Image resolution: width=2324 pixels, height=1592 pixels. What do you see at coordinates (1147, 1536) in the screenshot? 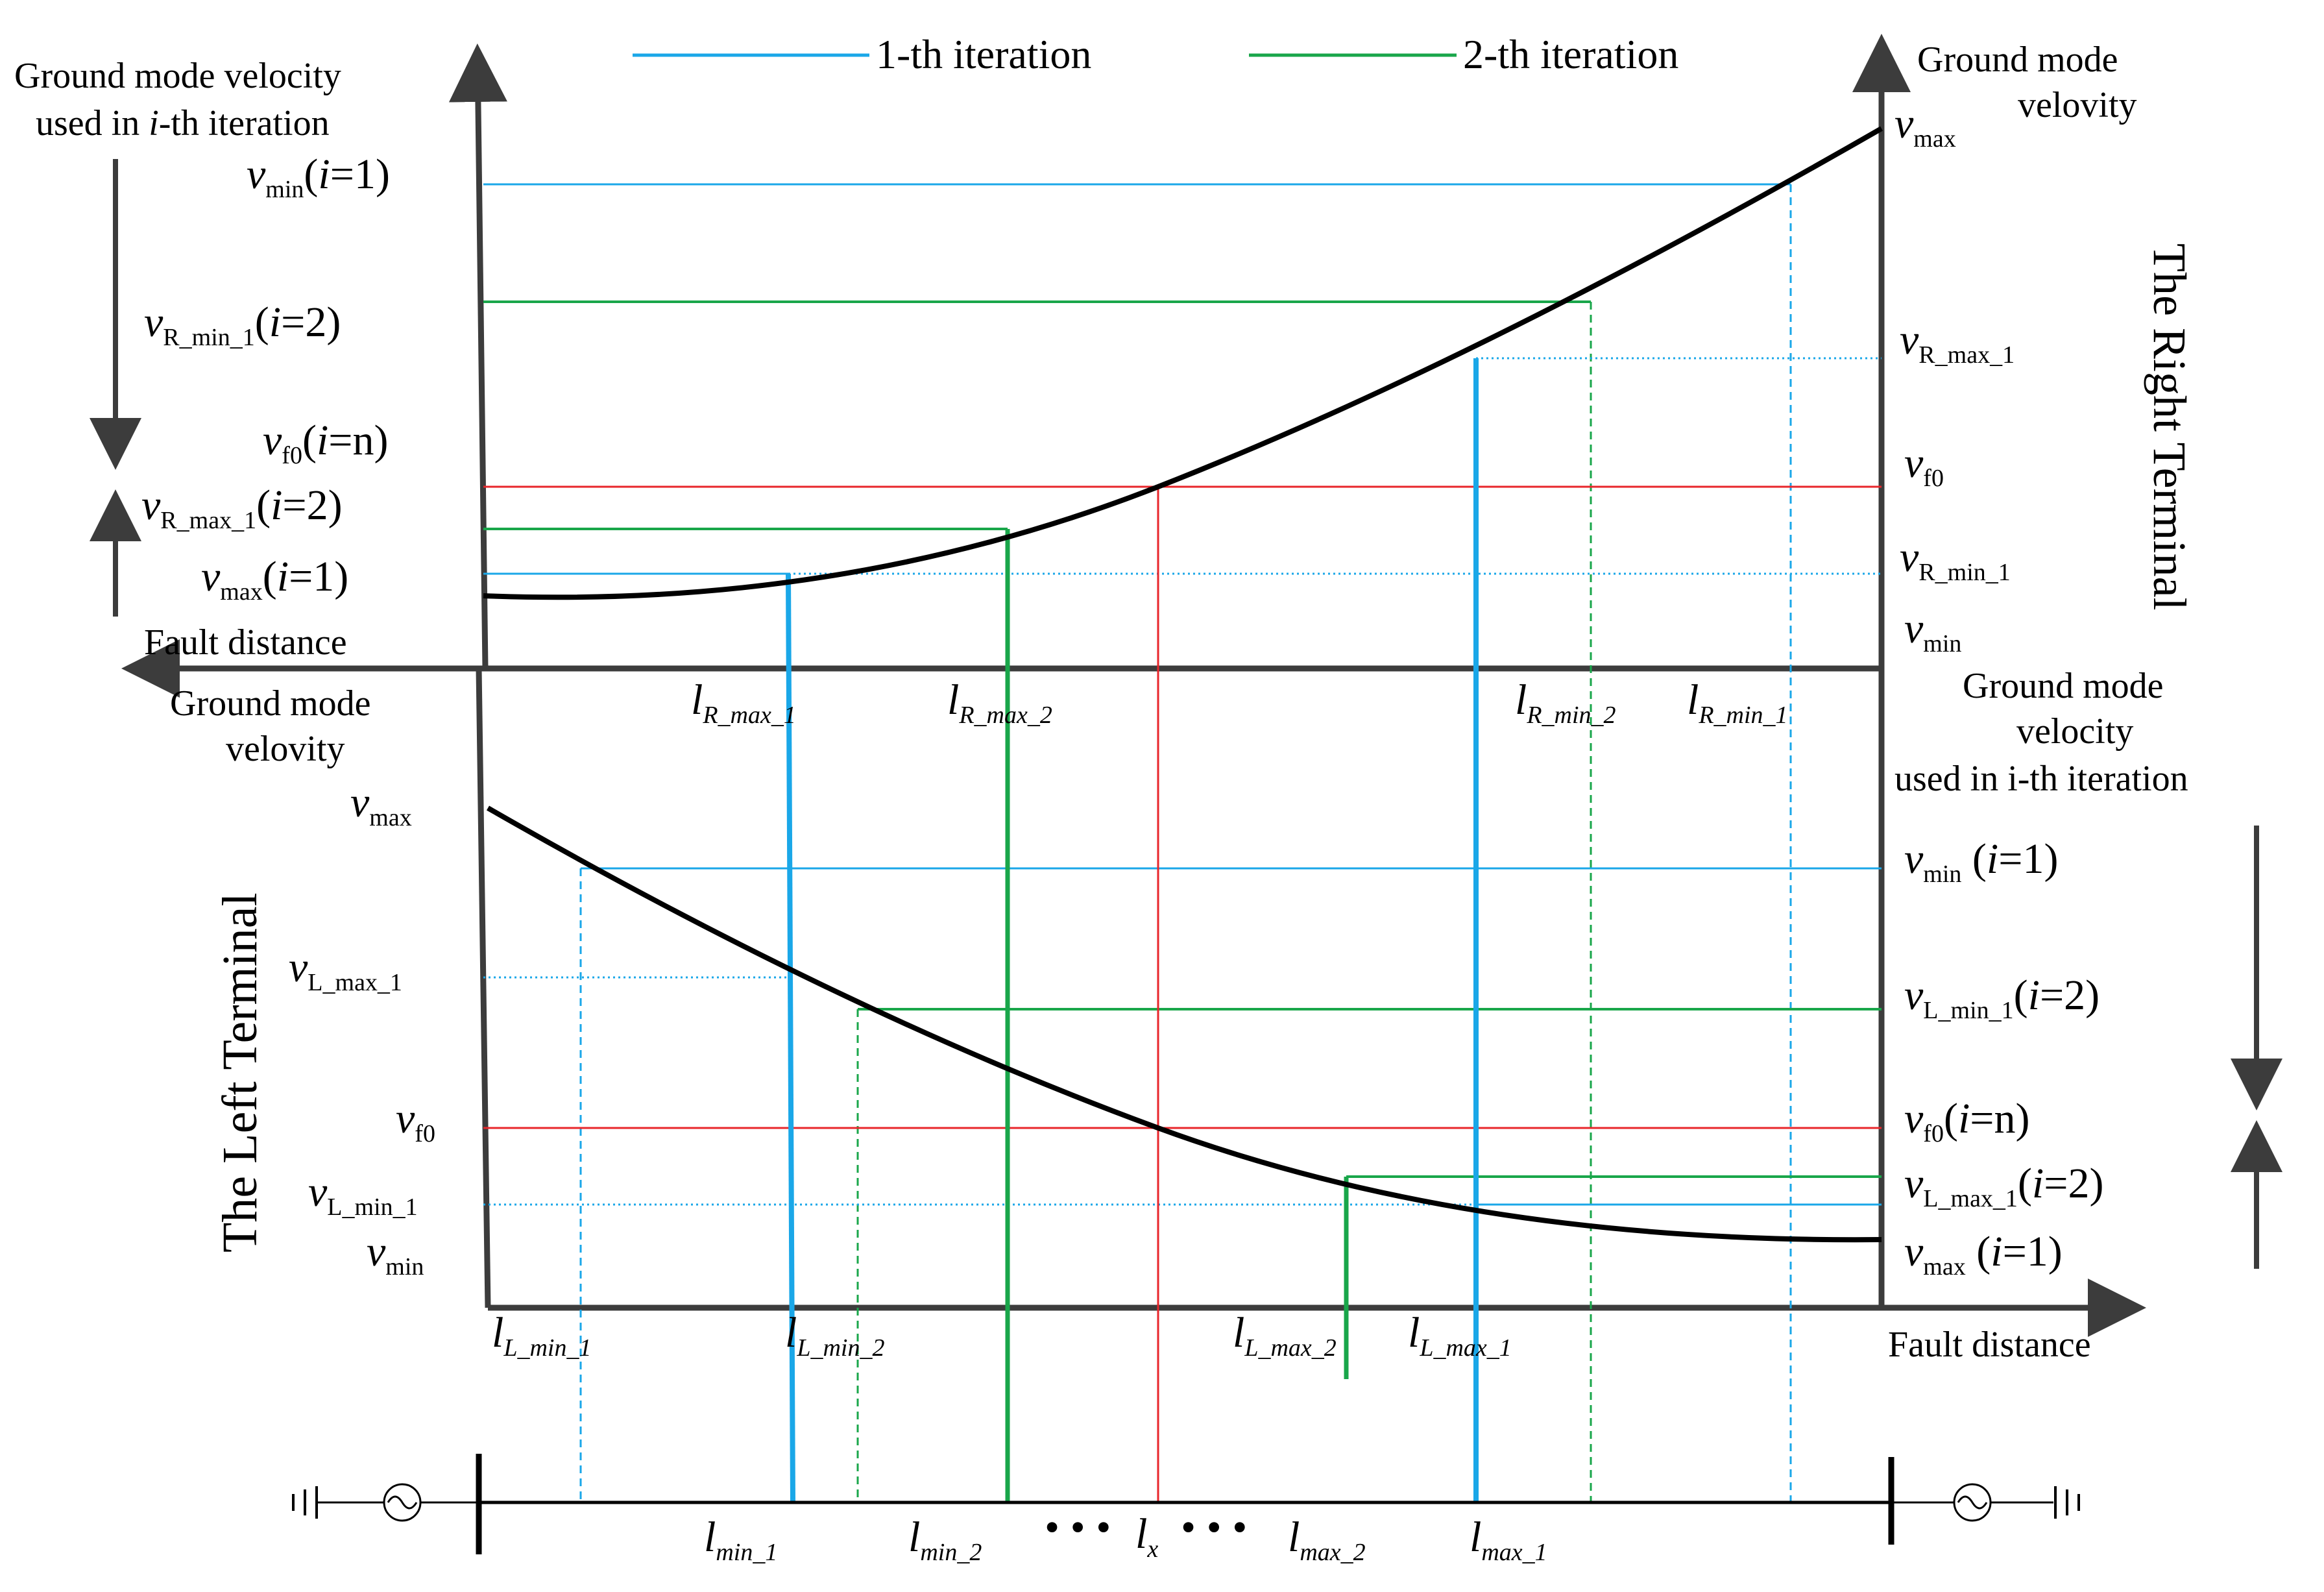
I see `line-label-lx: lx` at bounding box center [1147, 1536].